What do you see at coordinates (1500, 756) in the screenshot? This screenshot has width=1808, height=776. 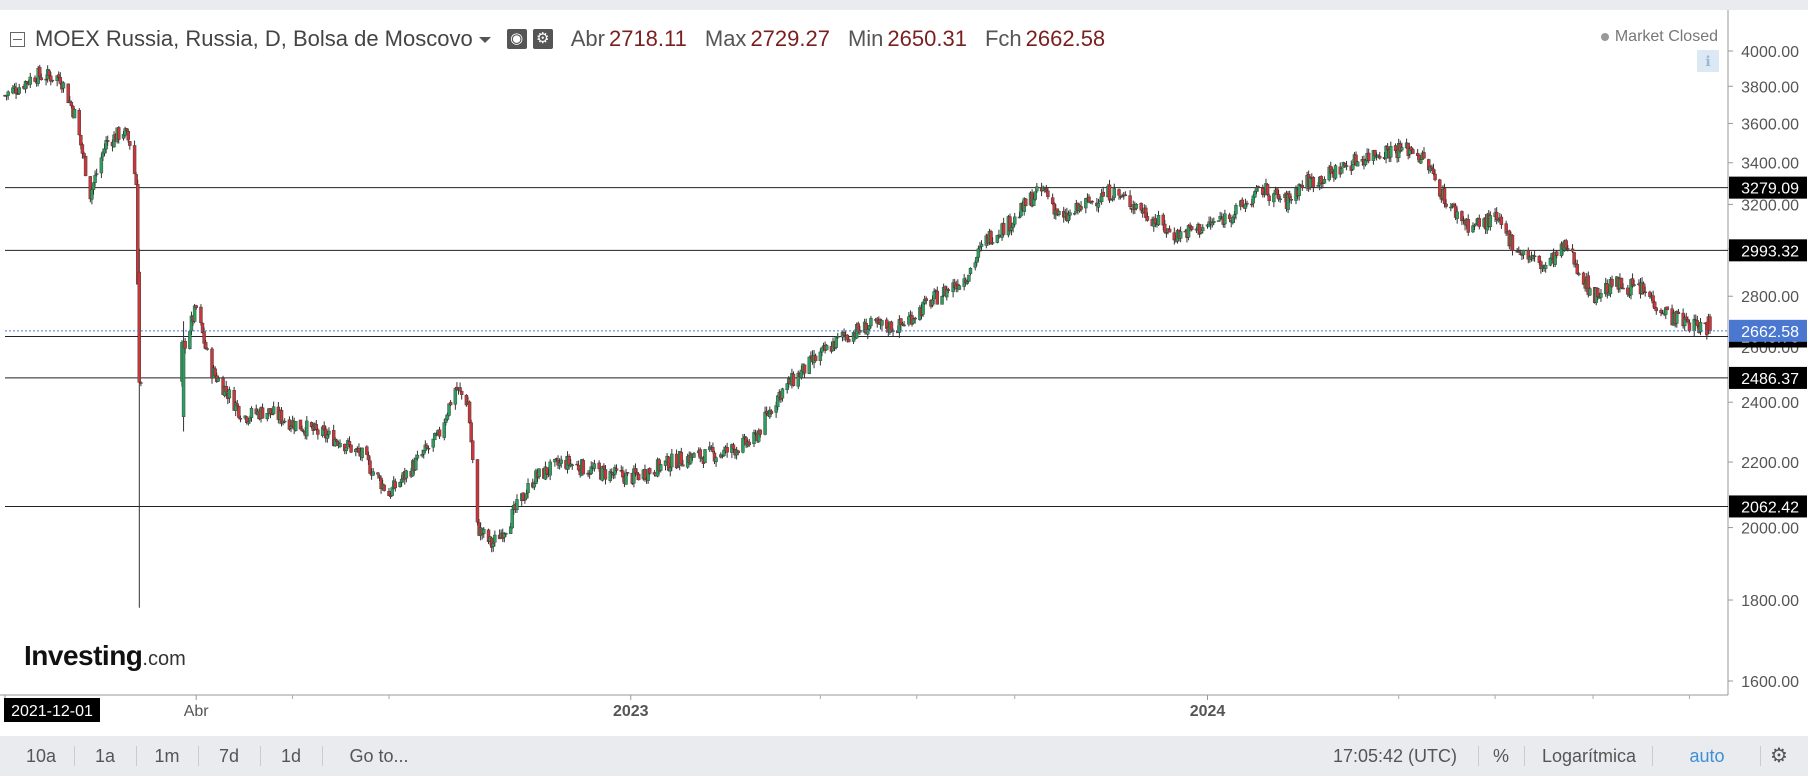 I see `percent-toggle: %` at bounding box center [1500, 756].